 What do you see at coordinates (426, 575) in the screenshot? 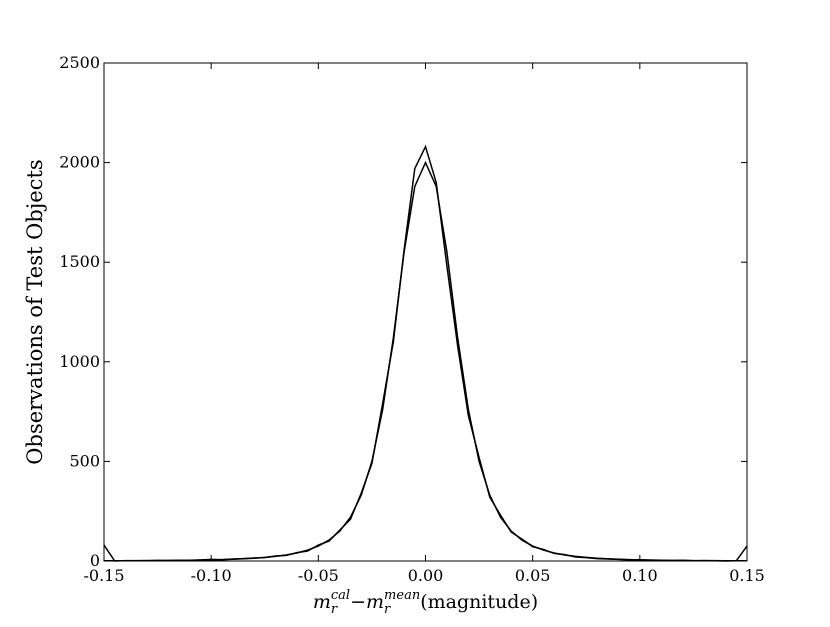
I see `x-tick-label: 0.00` at bounding box center [426, 575].